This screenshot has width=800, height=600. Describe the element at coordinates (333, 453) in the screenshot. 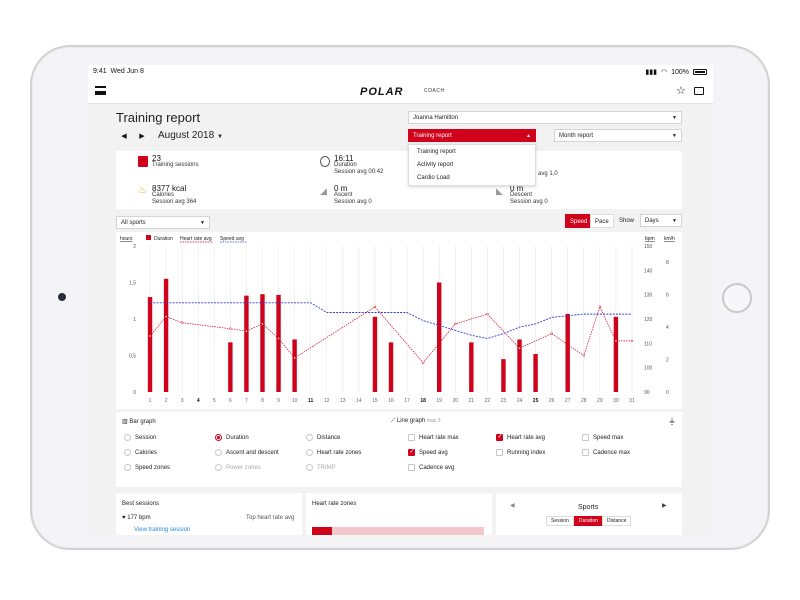

I see `bar-option-heart-rate-zones: Heart rate zones` at that location.